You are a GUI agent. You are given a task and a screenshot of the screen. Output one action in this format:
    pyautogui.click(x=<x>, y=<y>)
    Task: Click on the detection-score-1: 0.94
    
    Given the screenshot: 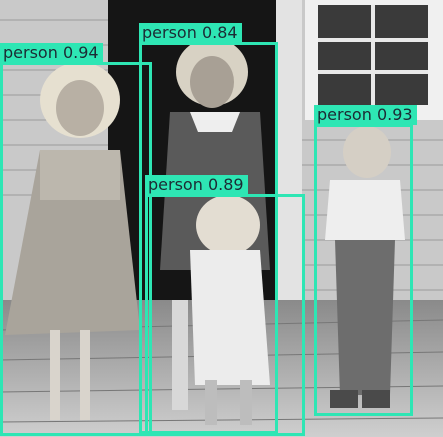 What is the action you would take?
    pyautogui.click(x=80, y=52)
    